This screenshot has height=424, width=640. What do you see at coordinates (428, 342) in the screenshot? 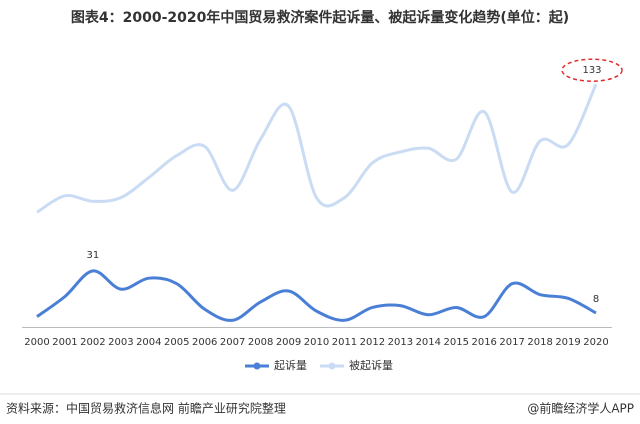
I see `x-tick-label: 2014` at bounding box center [428, 342].